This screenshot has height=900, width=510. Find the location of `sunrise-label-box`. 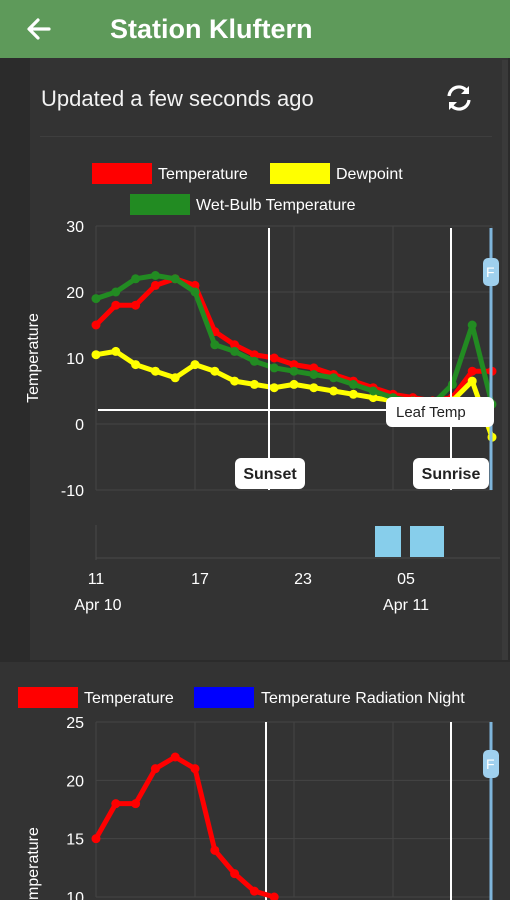

sunrise-label-box is located at coordinates (451, 473).